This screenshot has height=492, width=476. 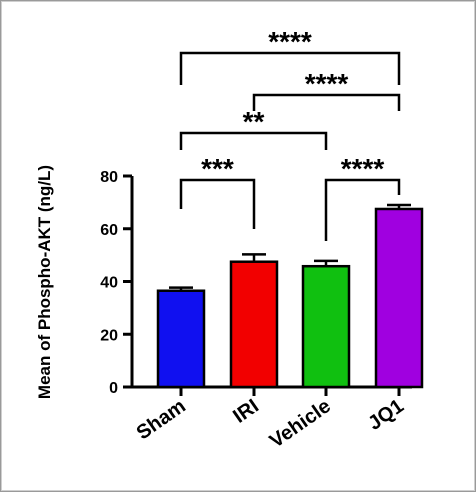 What do you see at coordinates (109, 335) in the screenshot?
I see `y-tick-label: 20` at bounding box center [109, 335].